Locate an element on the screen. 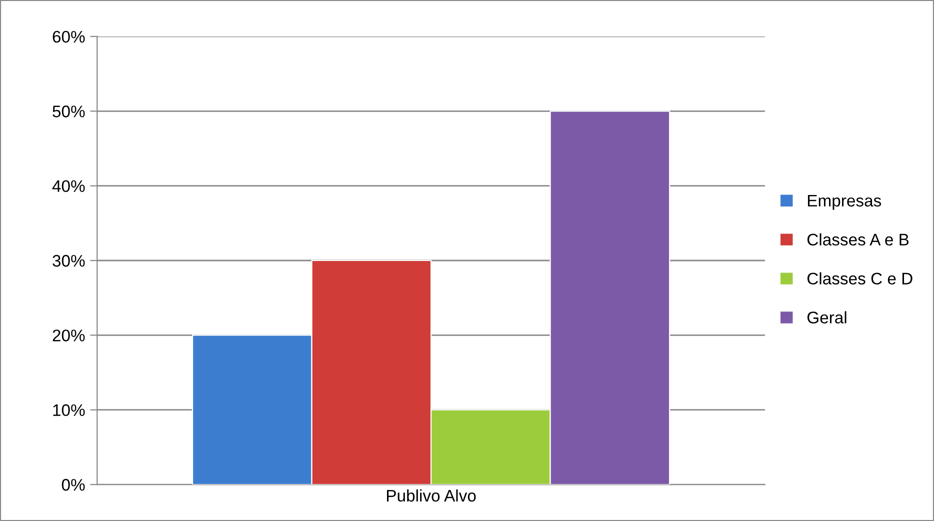 The height and width of the screenshot is (521, 934). y-tick-label: 50% is located at coordinates (68, 112).